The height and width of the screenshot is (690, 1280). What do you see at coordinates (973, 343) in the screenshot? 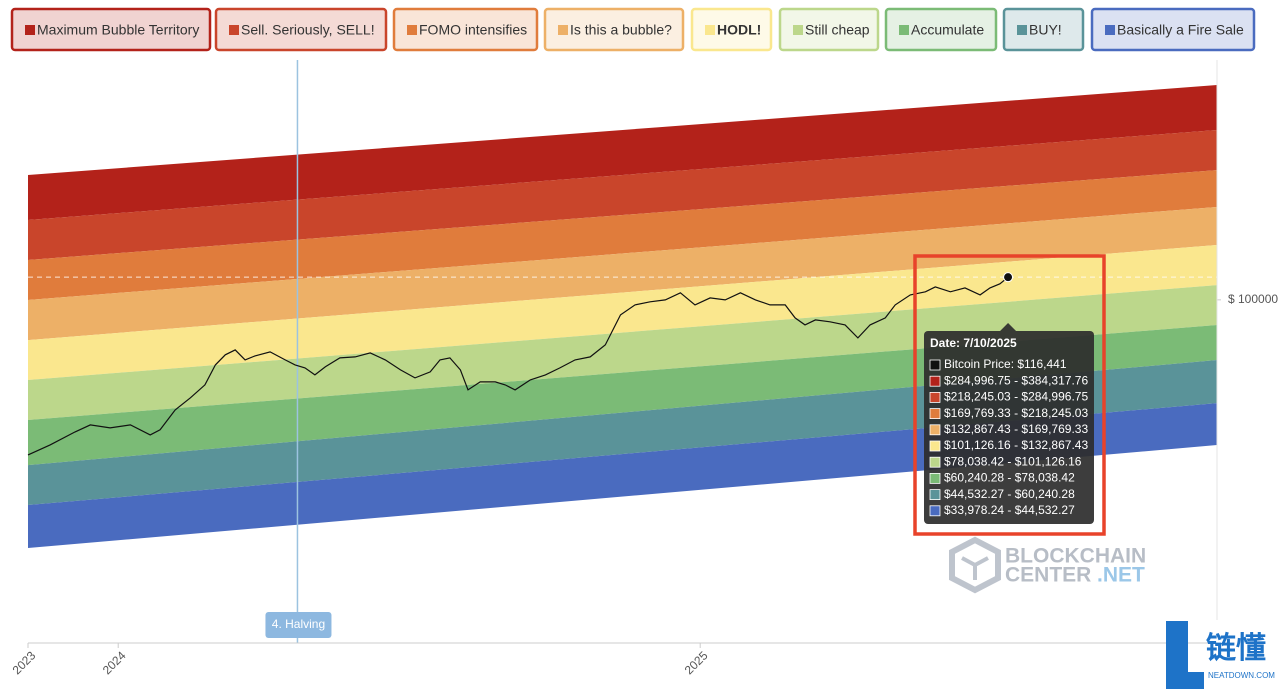
I see `tooltip-title: Date: 7/10/2025` at bounding box center [973, 343].